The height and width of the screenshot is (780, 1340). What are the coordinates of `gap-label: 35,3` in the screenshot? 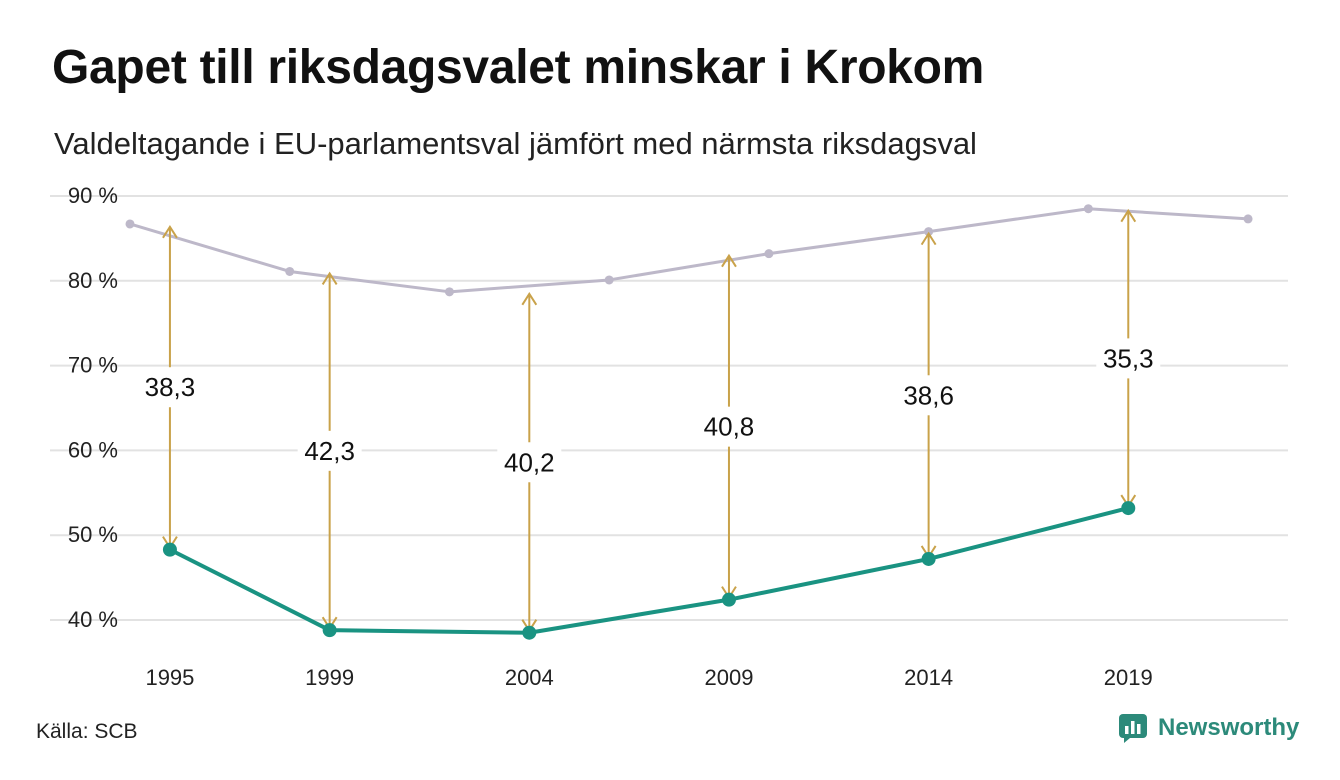 It's located at (1128, 358).